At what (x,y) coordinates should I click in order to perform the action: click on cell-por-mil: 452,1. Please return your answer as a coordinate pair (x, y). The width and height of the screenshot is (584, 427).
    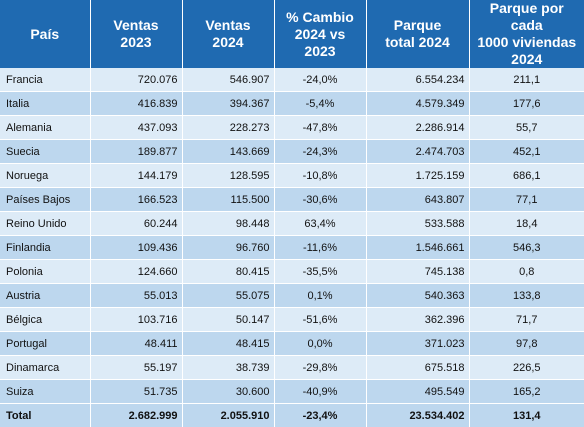
    Looking at the image, I should click on (526, 152).